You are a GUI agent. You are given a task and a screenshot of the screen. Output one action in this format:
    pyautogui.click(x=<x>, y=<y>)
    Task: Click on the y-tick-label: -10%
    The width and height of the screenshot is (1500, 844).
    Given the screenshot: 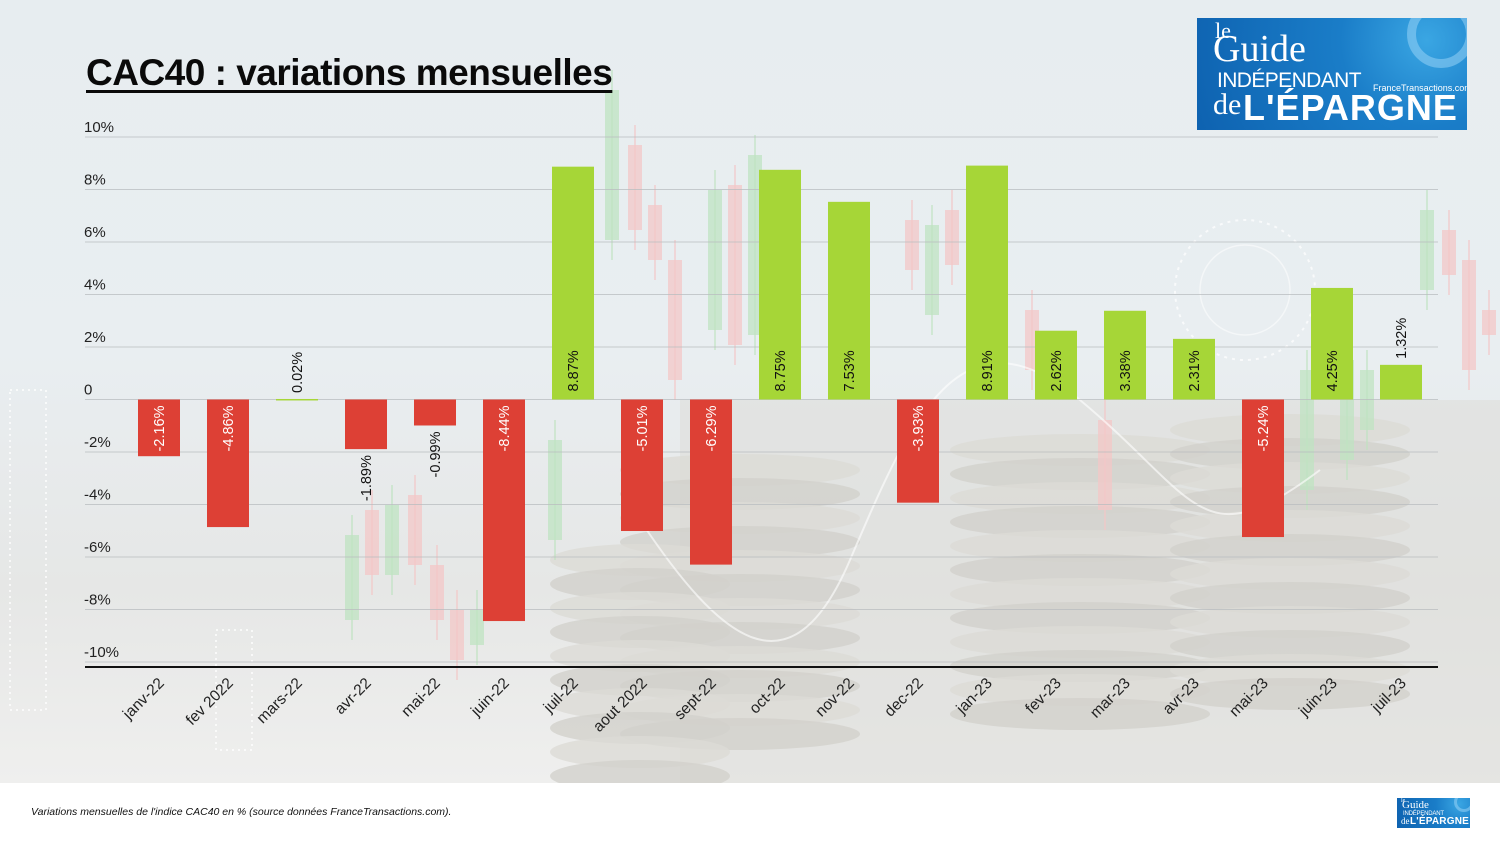 What is the action you would take?
    pyautogui.click(x=101, y=652)
    